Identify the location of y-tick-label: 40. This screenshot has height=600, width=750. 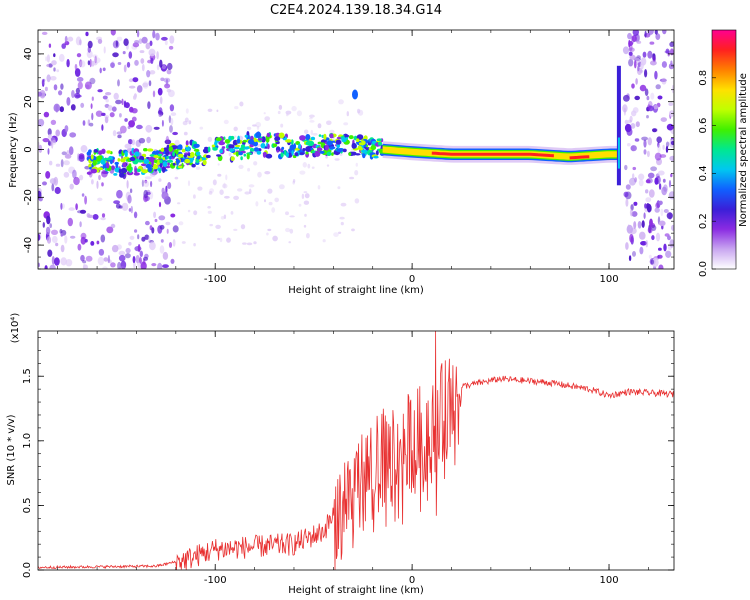
(28, 54).